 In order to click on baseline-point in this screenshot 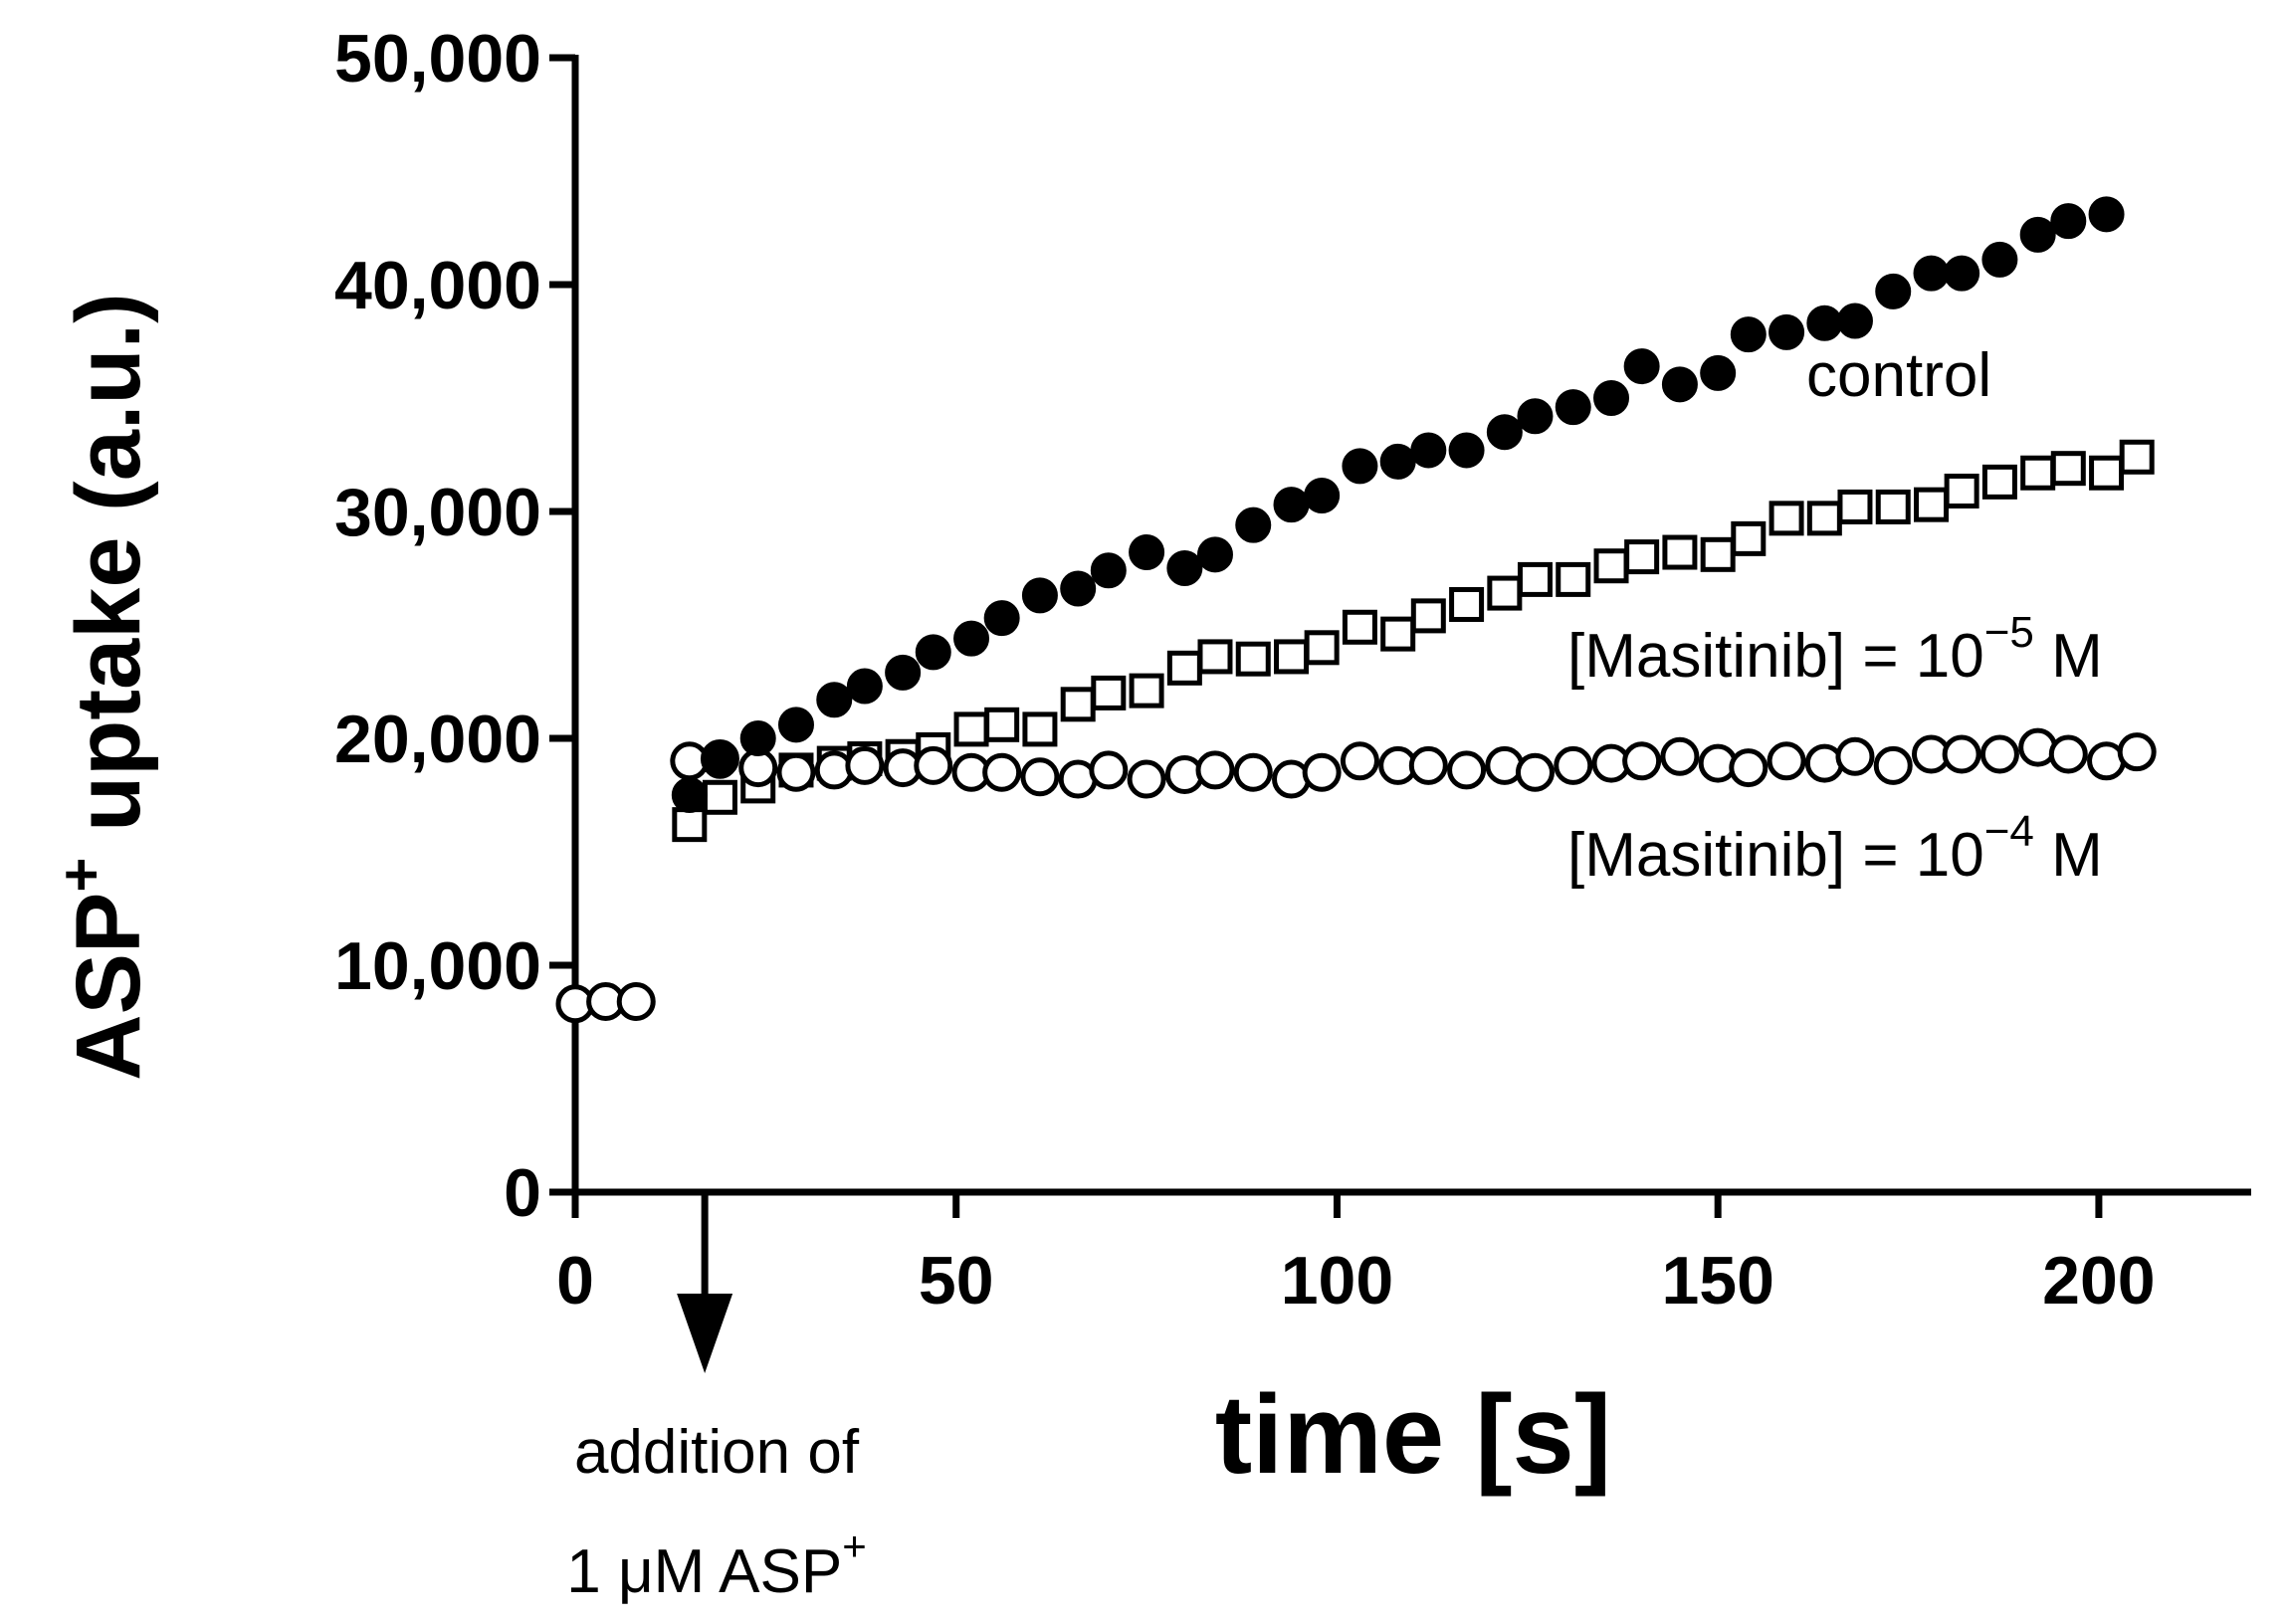, I will do `click(636, 1001)`.